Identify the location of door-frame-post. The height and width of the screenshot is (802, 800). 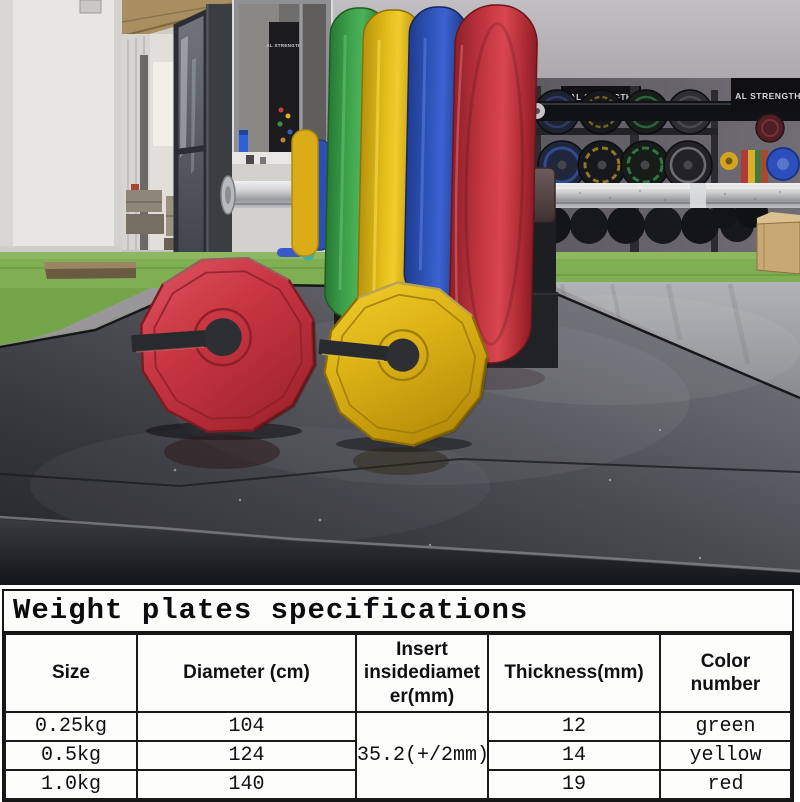
(219, 133).